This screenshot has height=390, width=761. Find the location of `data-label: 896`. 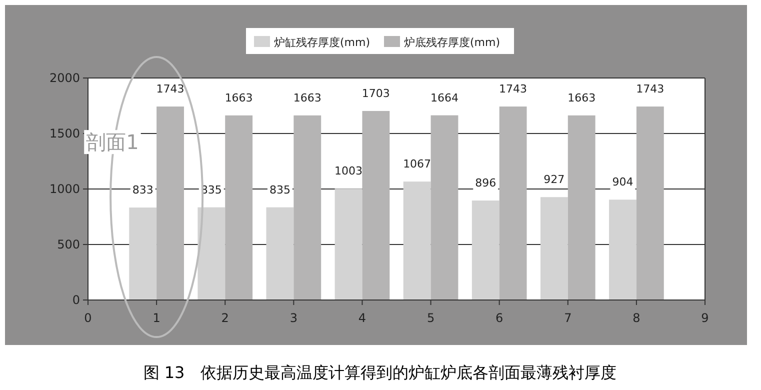

data-label: 896 is located at coordinates (485, 183).